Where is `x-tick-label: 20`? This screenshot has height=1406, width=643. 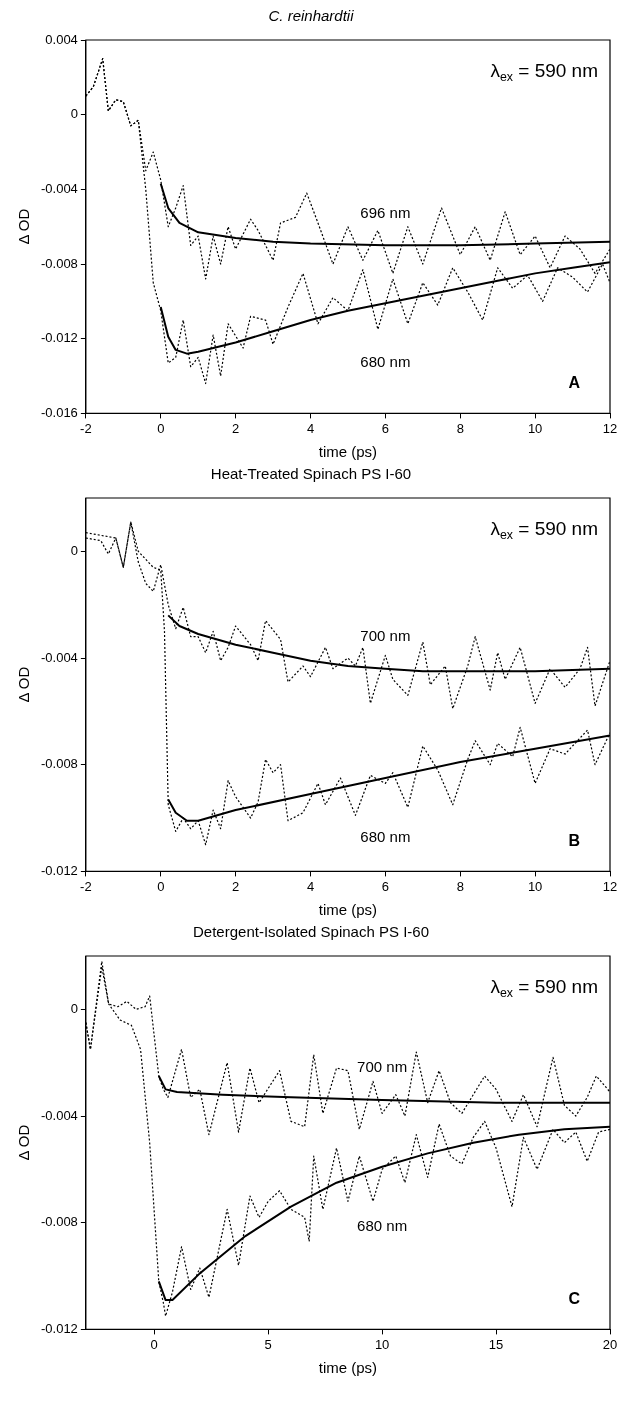
x-tick-label: 20 is located at coordinates (610, 1344).